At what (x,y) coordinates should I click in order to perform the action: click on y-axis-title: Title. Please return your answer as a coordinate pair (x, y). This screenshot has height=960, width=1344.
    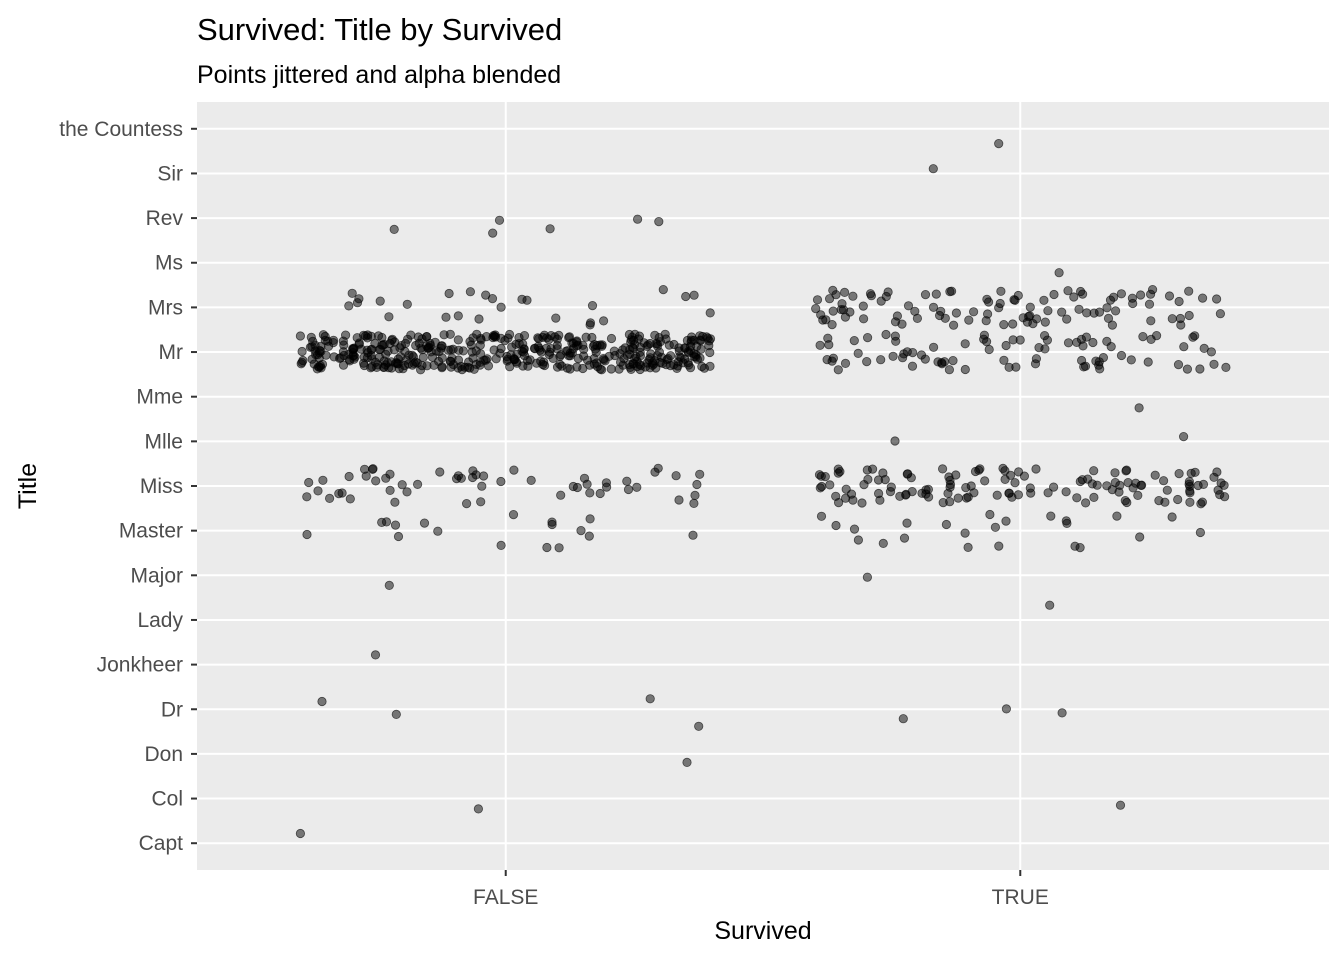
    Looking at the image, I should click on (28, 486).